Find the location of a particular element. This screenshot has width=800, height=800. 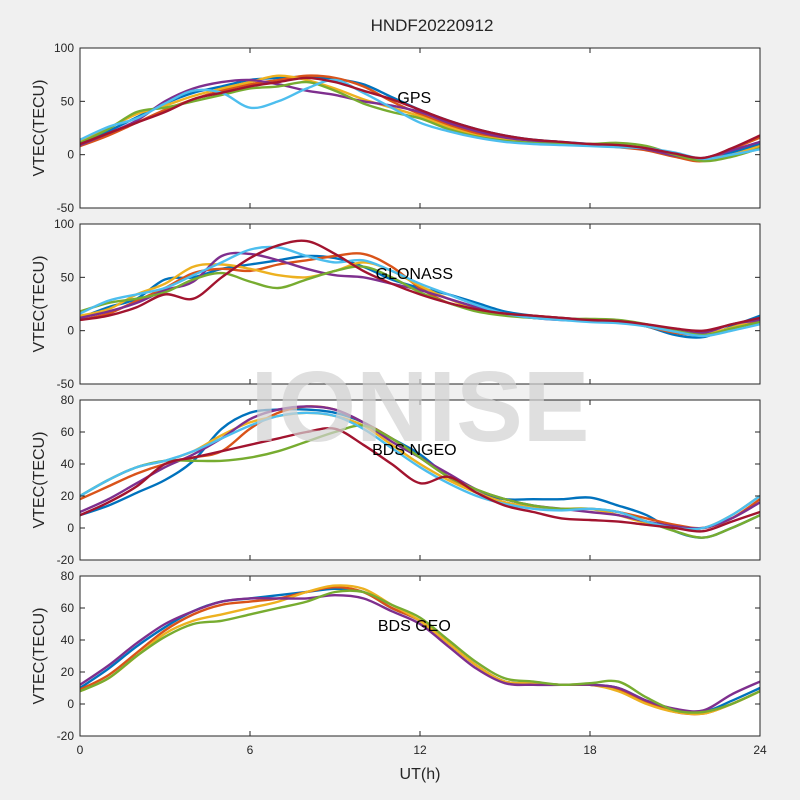

series-annotation: GLONASS is located at coordinates (414, 274).